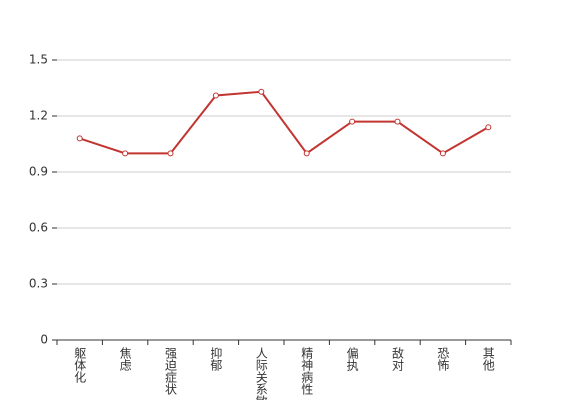 The width and height of the screenshot is (567, 400). What do you see at coordinates (352, 359) in the screenshot?
I see `x-tick-label: 偏执` at bounding box center [352, 359].